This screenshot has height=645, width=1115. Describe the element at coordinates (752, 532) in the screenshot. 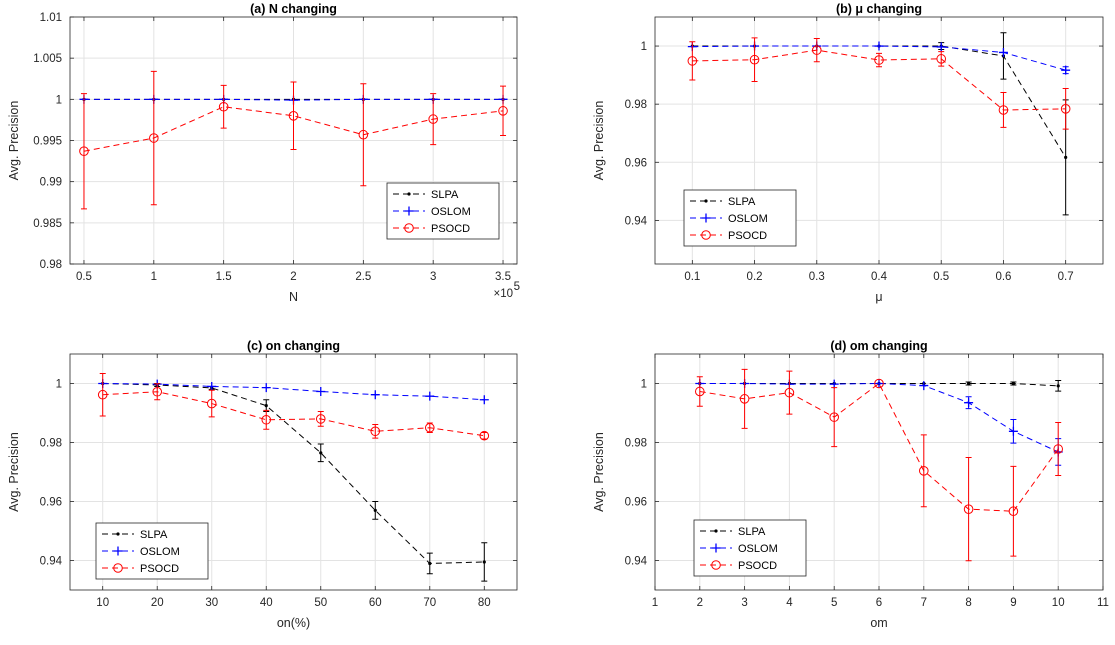

I see `legend-label: SLPA` at that location.